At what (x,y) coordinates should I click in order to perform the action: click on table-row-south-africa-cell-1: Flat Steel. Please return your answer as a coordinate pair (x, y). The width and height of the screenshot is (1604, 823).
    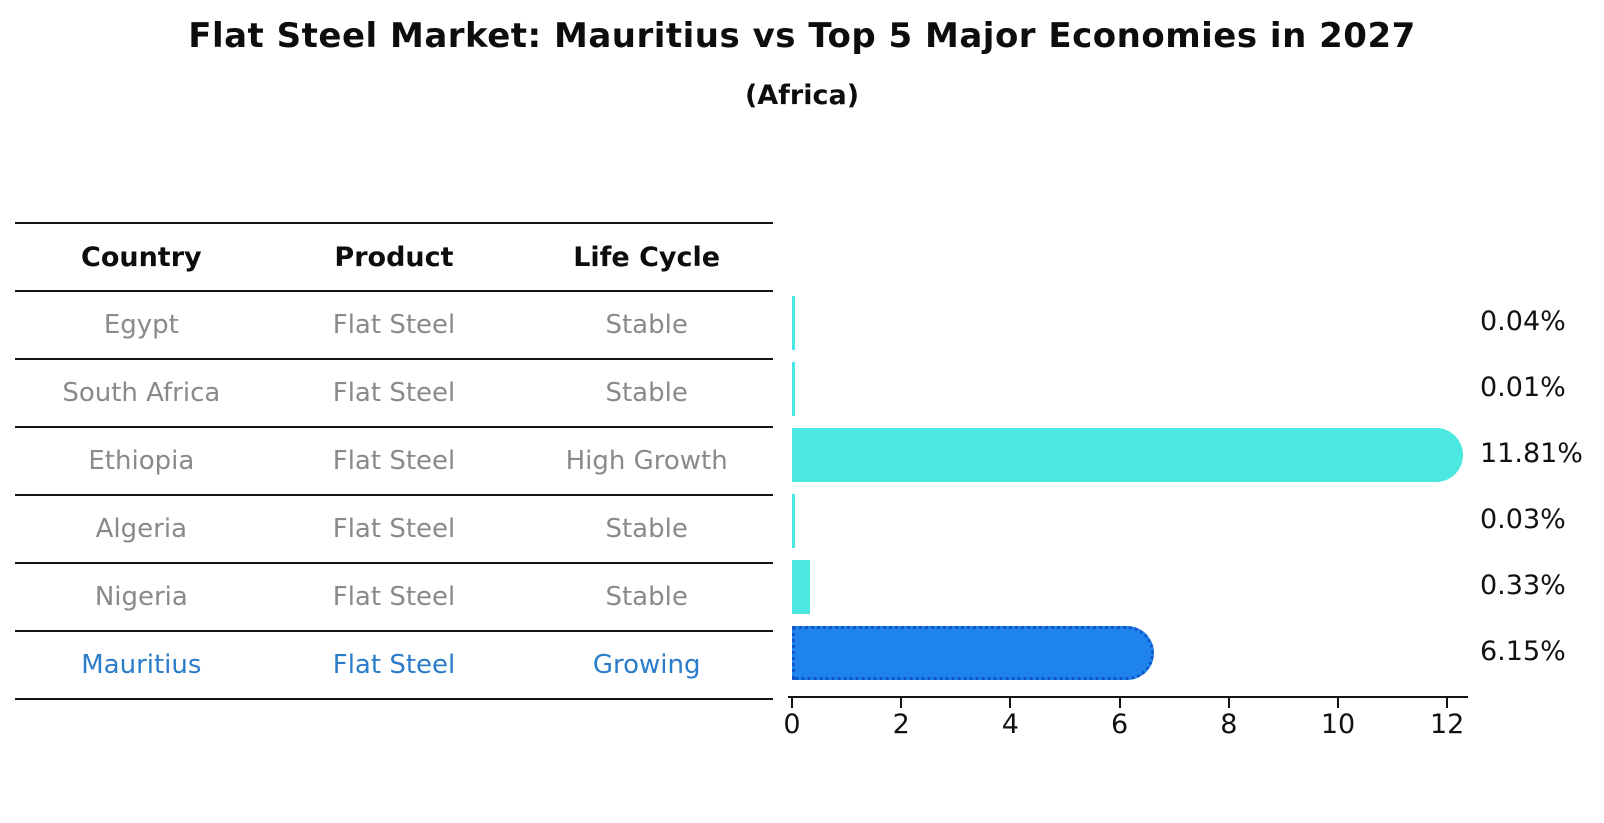
    Looking at the image, I should click on (394, 393).